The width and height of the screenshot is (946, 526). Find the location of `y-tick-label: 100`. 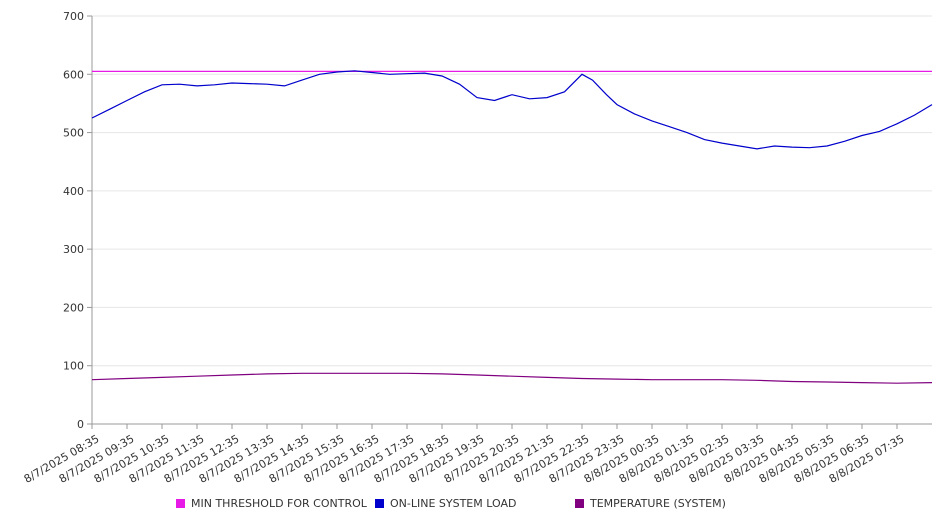

y-tick-label: 100 is located at coordinates (73, 366).